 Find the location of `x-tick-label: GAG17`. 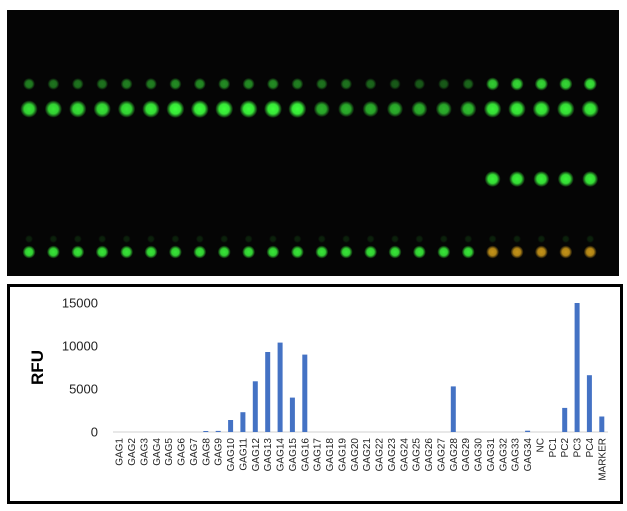

x-tick-label: GAG17 is located at coordinates (318, 455).